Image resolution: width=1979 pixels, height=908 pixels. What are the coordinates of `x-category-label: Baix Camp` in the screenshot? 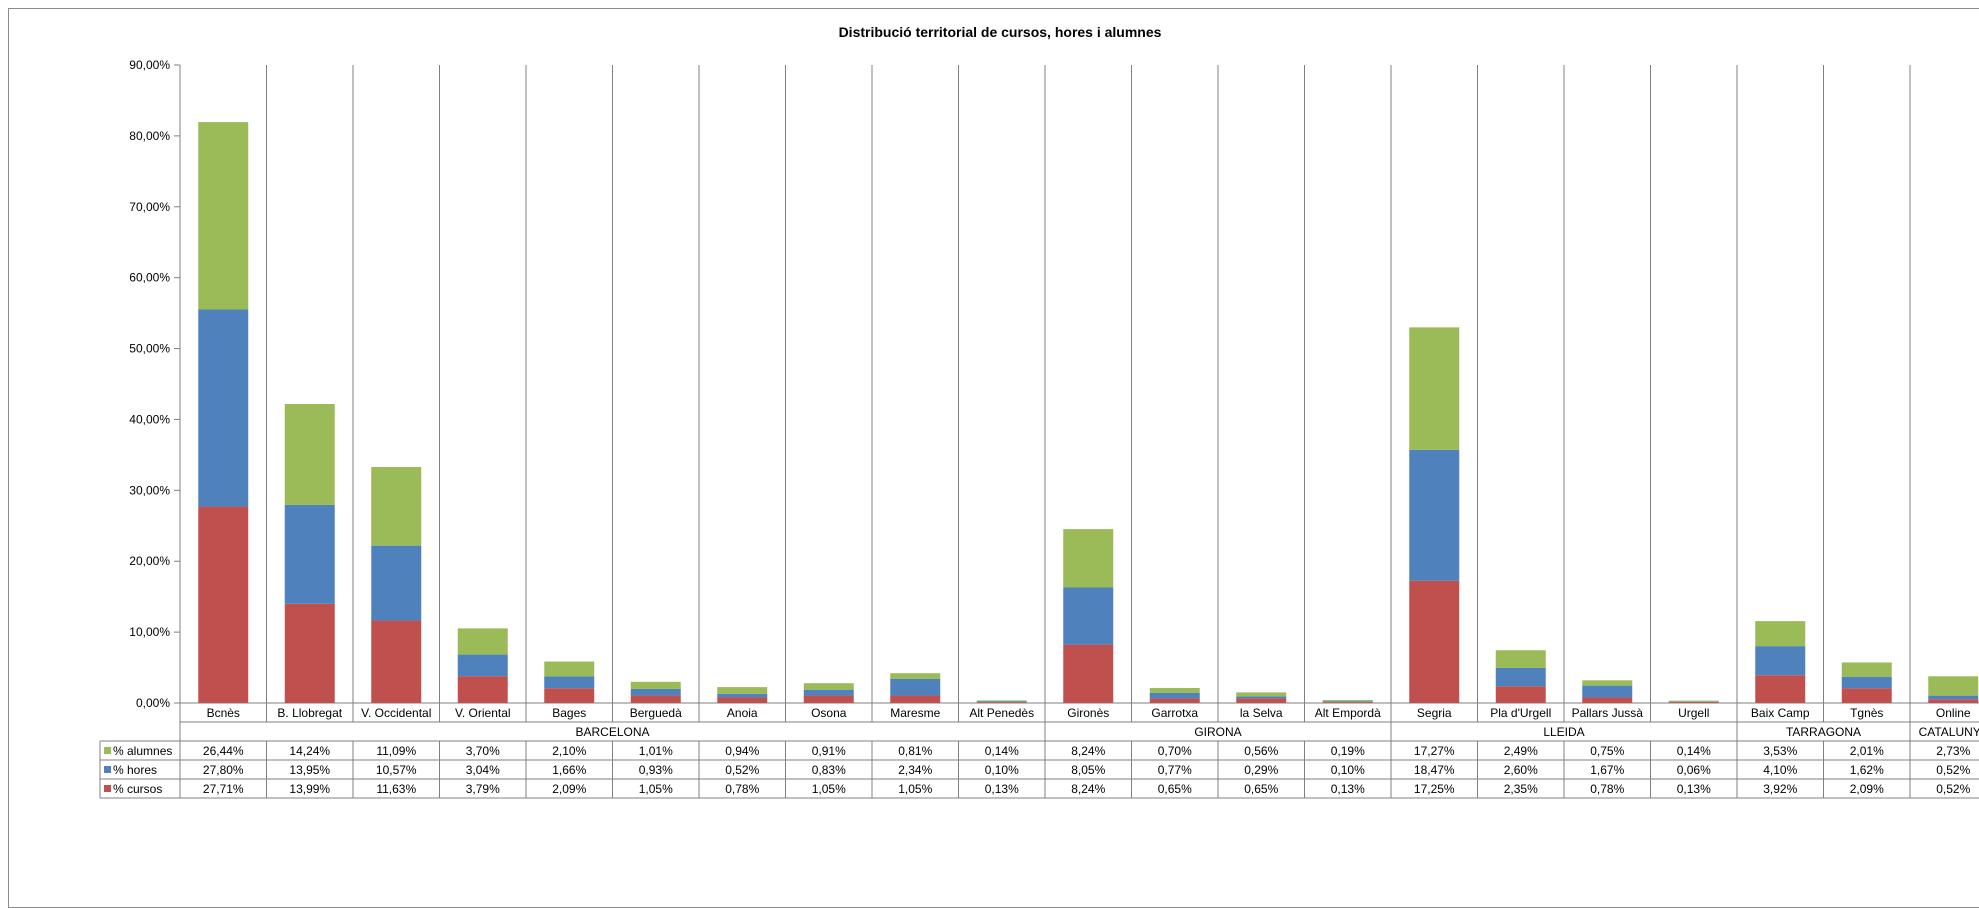 It's located at (1780, 713).